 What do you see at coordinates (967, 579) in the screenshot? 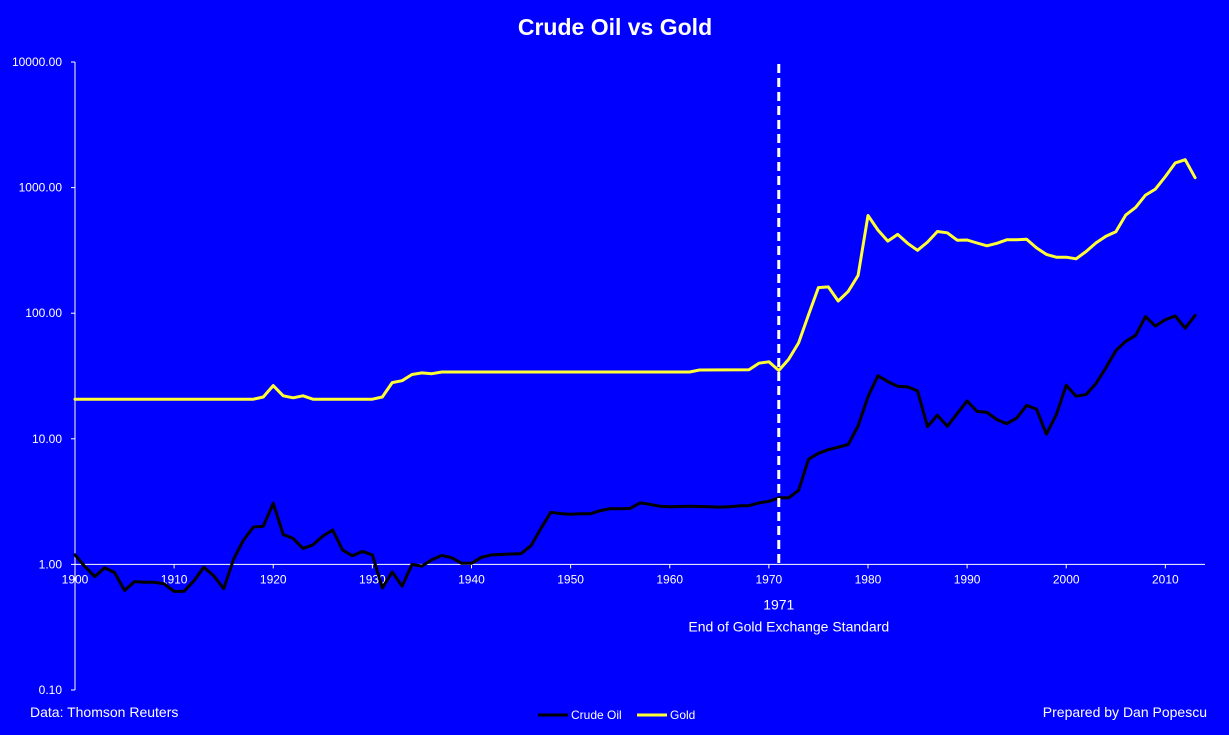
I see `x-tick-label: 1990` at bounding box center [967, 579].